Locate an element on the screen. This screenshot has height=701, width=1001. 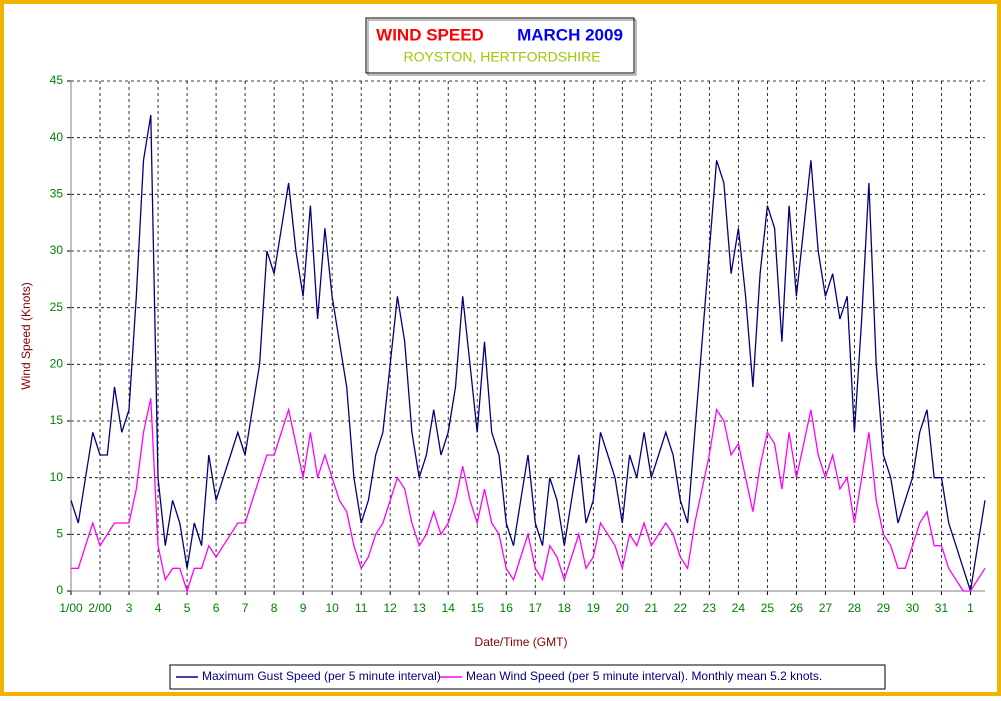
x-tick-label: 20 is located at coordinates (623, 608).